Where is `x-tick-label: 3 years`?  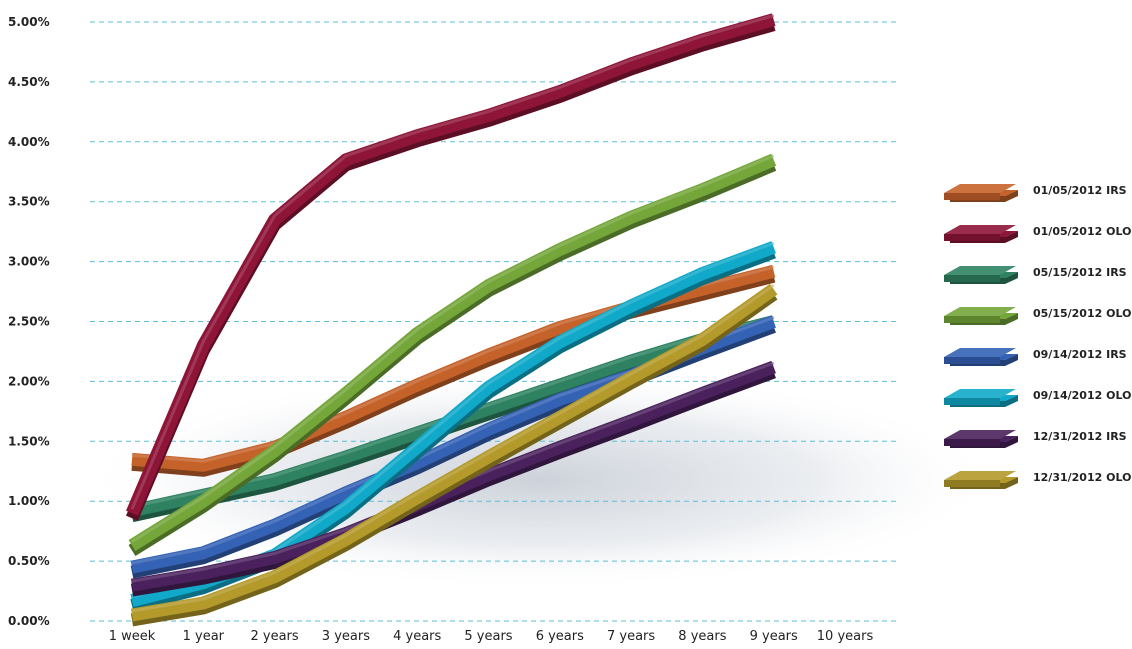 x-tick-label: 3 years is located at coordinates (346, 636).